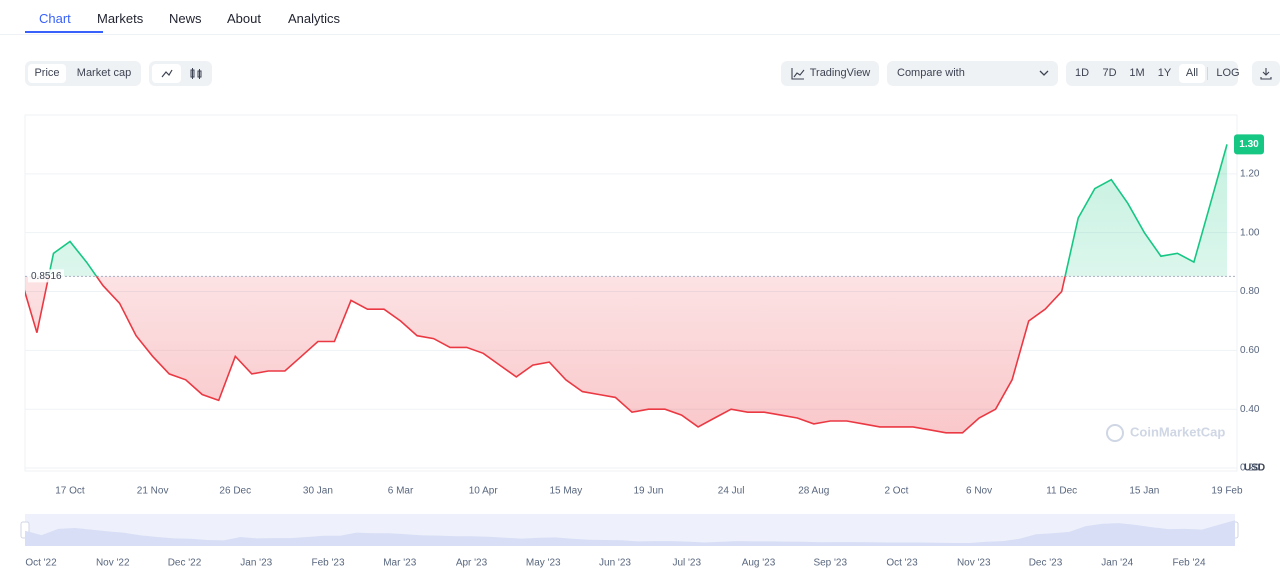 The height and width of the screenshot is (577, 1280). What do you see at coordinates (902, 563) in the screenshot?
I see `navigator-label: Oct '23` at bounding box center [902, 563].